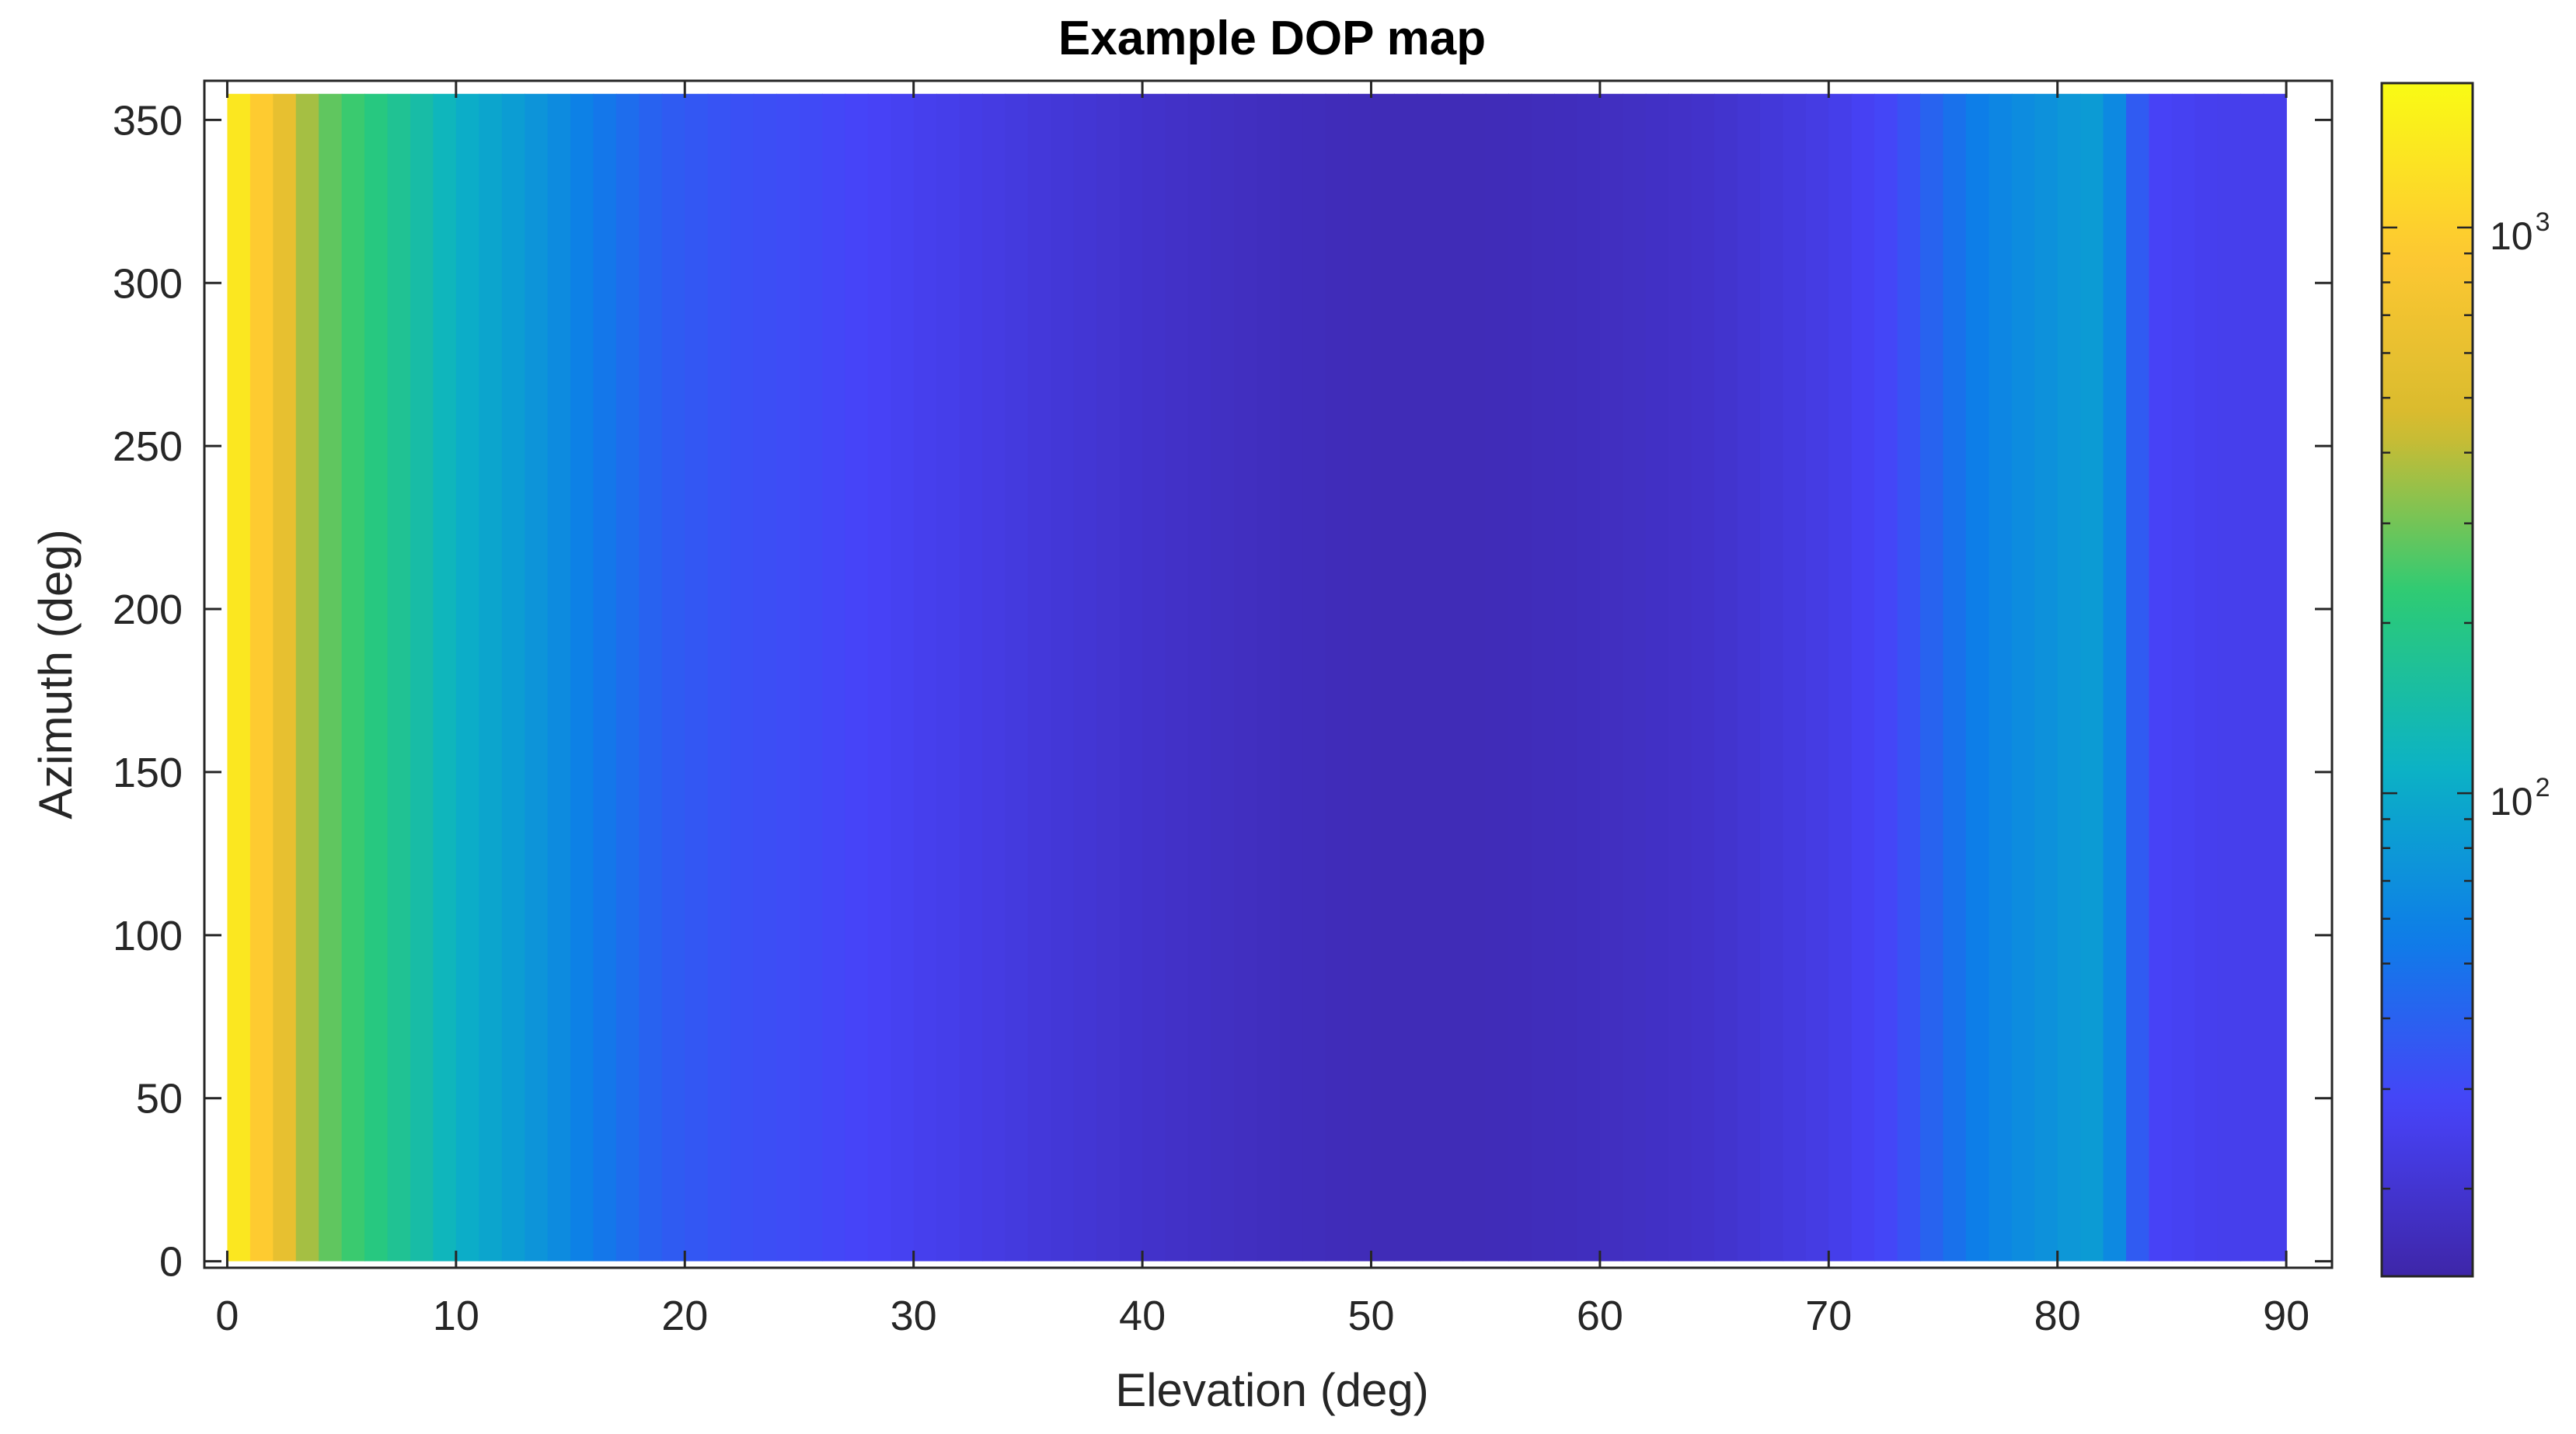 The image size is (2576, 1434). Describe the element at coordinates (2520, 798) in the screenshot. I see `colorbar-tick-label: 10²` at that location.